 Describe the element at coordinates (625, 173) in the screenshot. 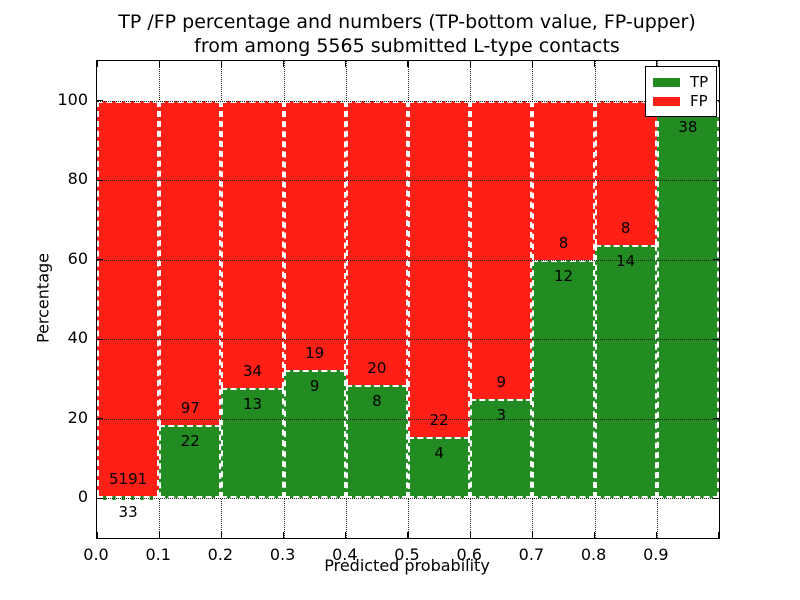

I see `bar-segment-fp-0.8-0.9` at that location.